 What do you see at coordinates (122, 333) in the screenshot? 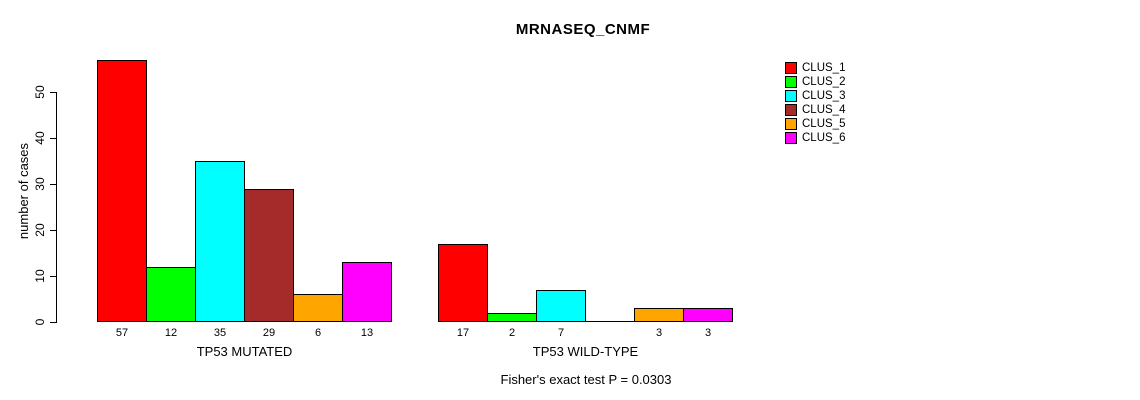
I see `bar-value-label: 57` at bounding box center [122, 333].